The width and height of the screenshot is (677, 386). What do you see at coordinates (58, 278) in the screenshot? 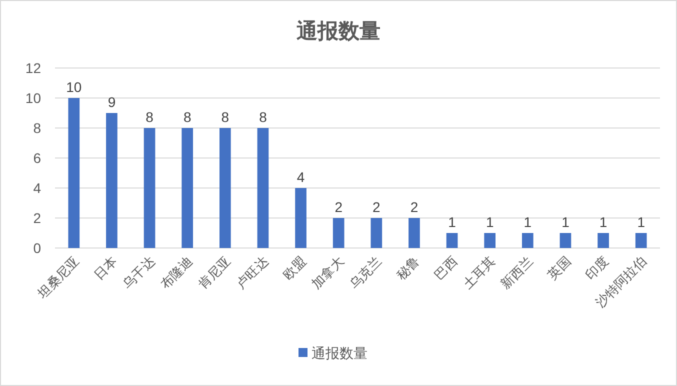
I see `x-tick-label: 坦桑尼亚` at bounding box center [58, 278].